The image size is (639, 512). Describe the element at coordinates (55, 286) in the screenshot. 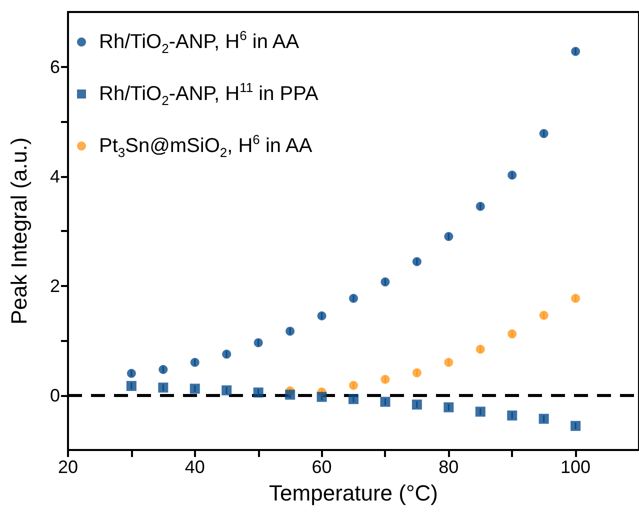

I see `y-tick-label: 2` at that location.